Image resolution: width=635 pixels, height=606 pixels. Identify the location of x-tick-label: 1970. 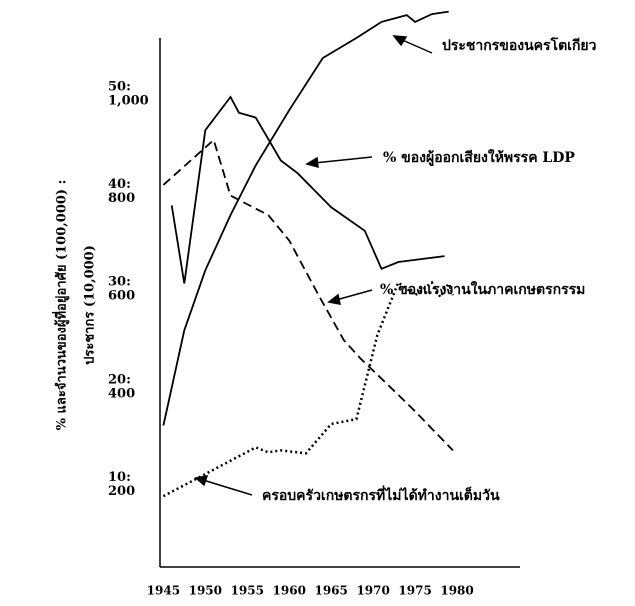
(372, 591).